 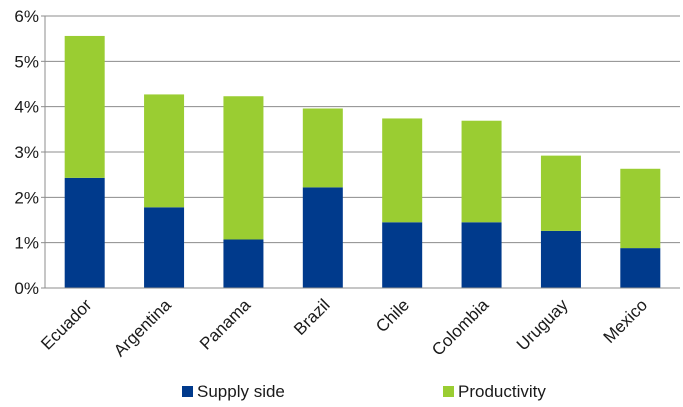 What do you see at coordinates (640, 268) in the screenshot?
I see `bar-supply-side-mexico` at bounding box center [640, 268].